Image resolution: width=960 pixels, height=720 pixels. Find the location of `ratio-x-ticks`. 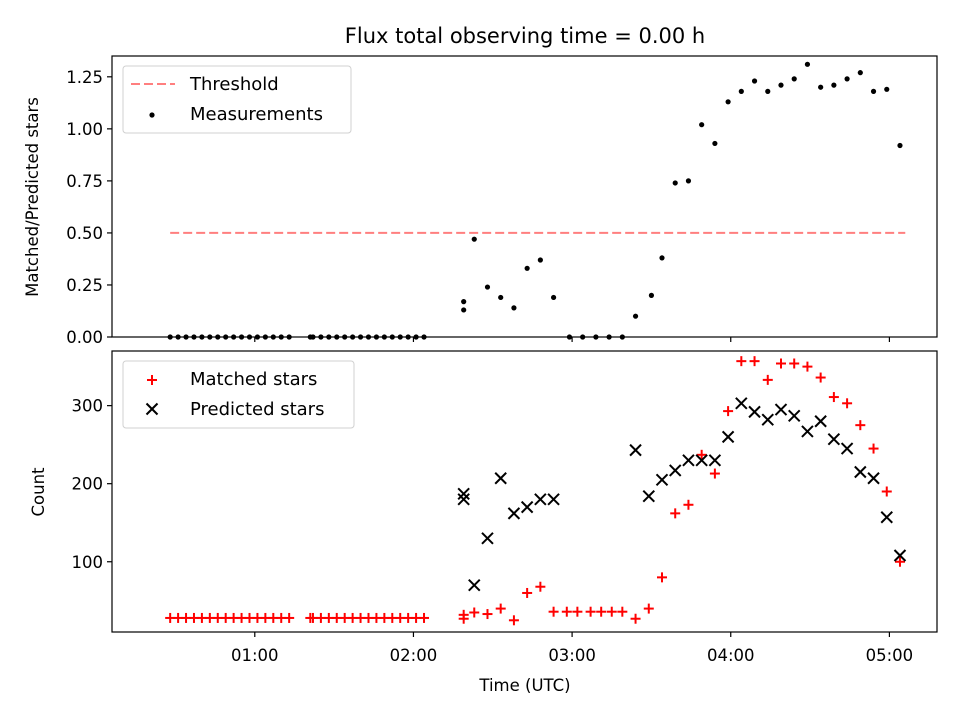

ratio-x-ticks is located at coordinates (572, 339).